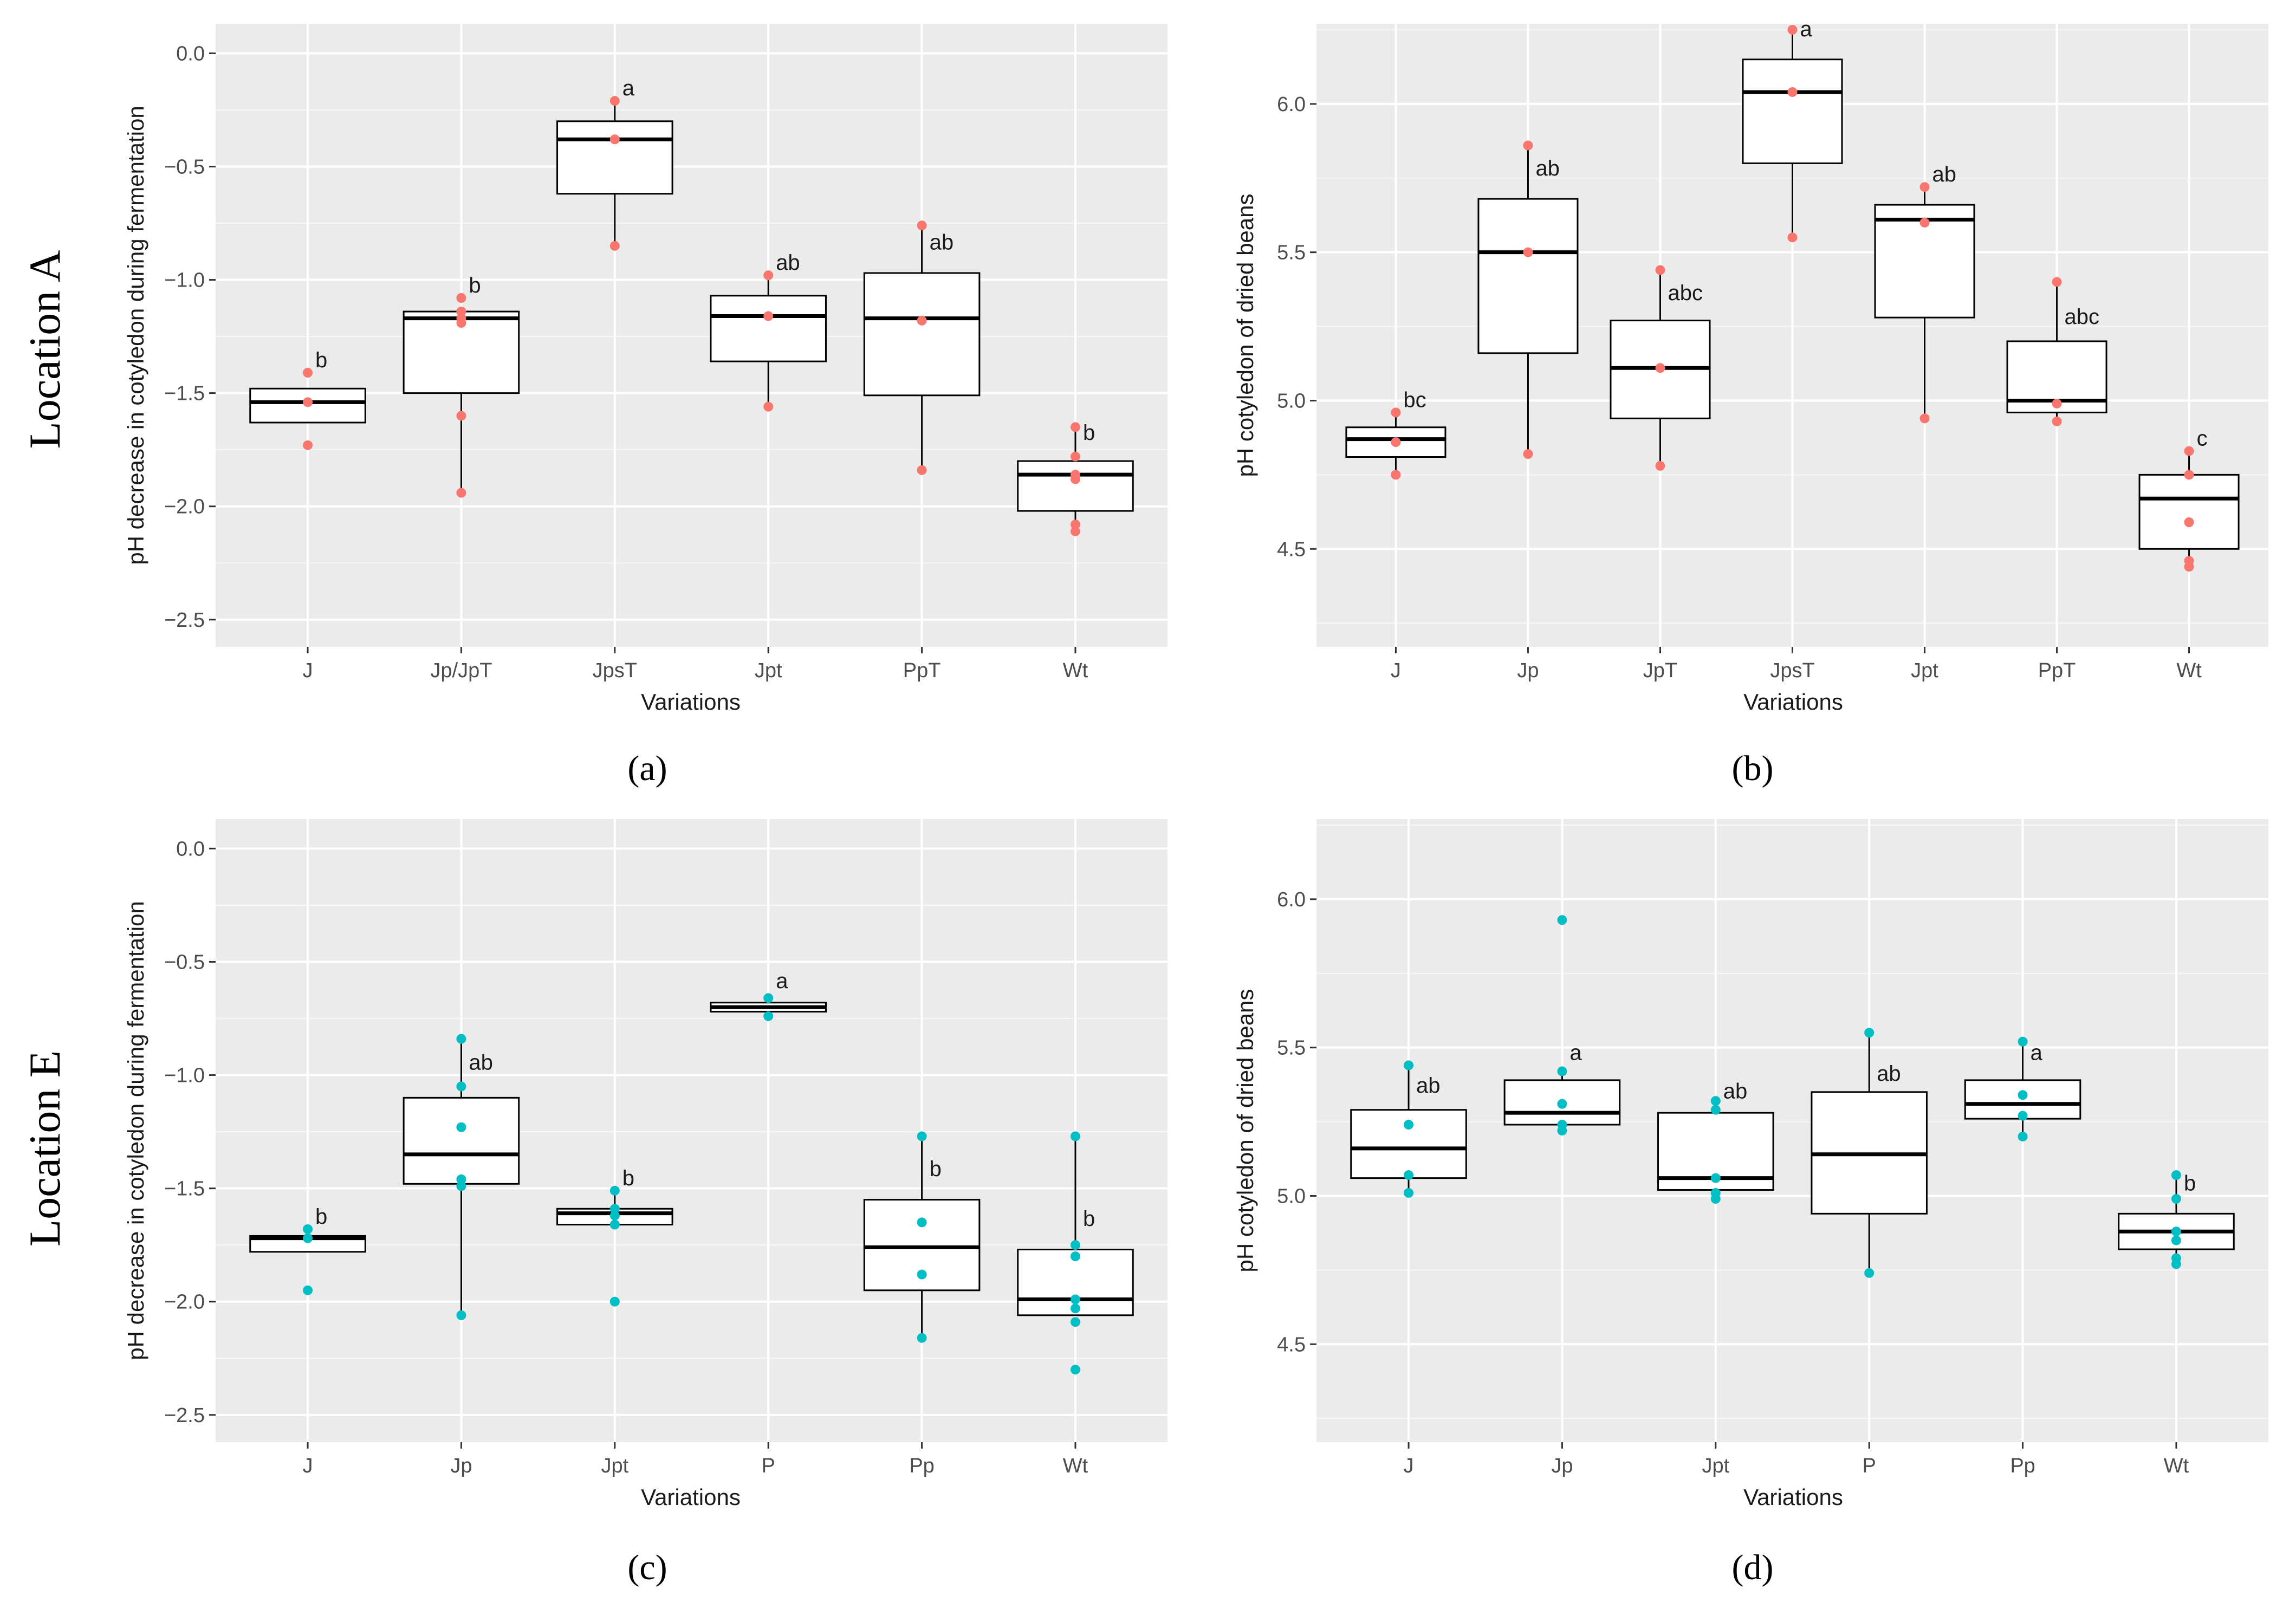 This screenshot has height=1603, width=2296. Describe the element at coordinates (1753, 768) in the screenshot. I see `panel-caption: (b)` at that location.